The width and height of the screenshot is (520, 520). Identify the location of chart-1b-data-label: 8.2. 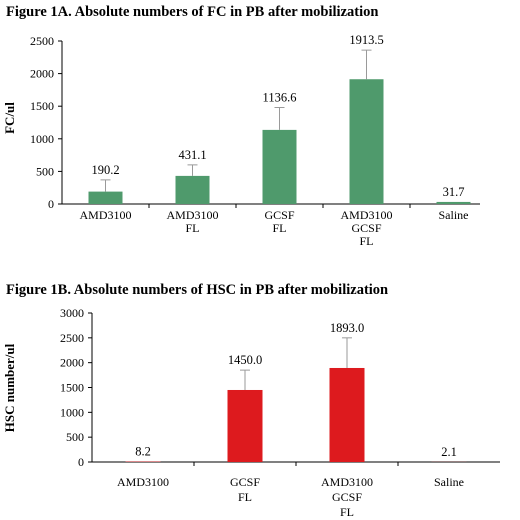
(143, 452).